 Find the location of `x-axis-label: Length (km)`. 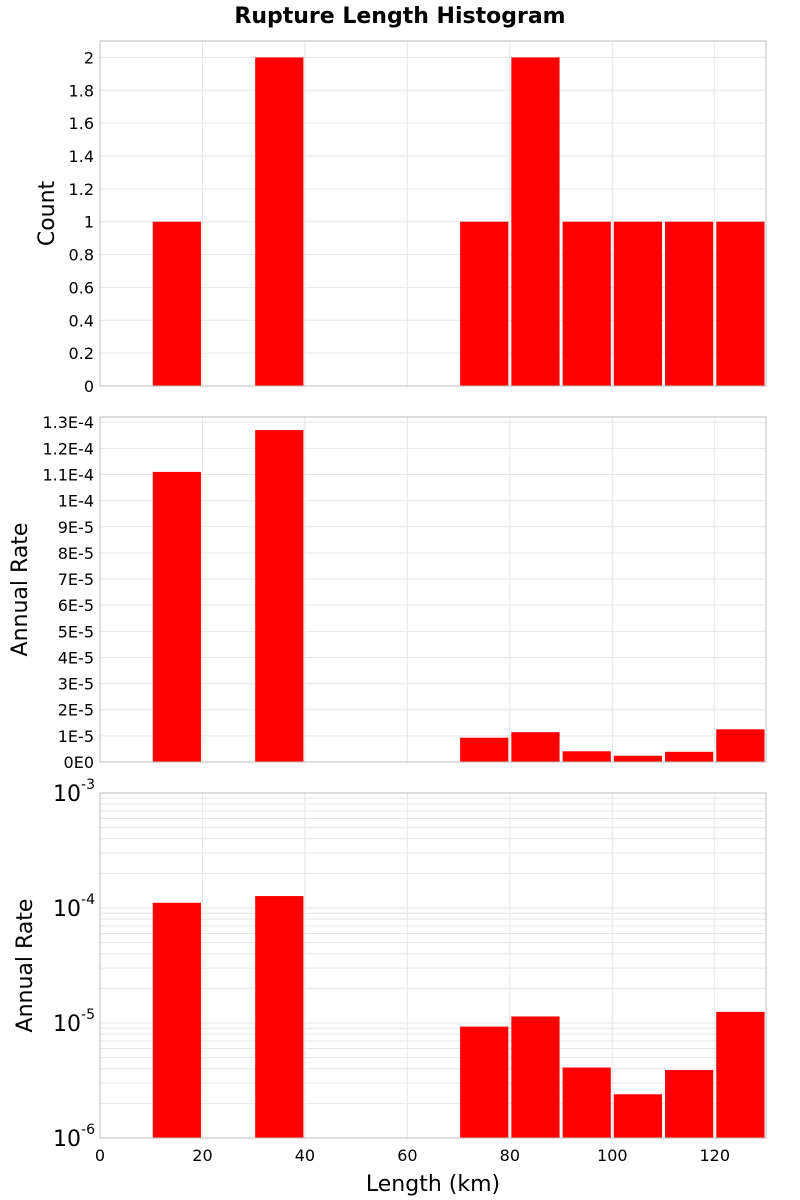

x-axis-label: Length (km) is located at coordinates (433, 1184).